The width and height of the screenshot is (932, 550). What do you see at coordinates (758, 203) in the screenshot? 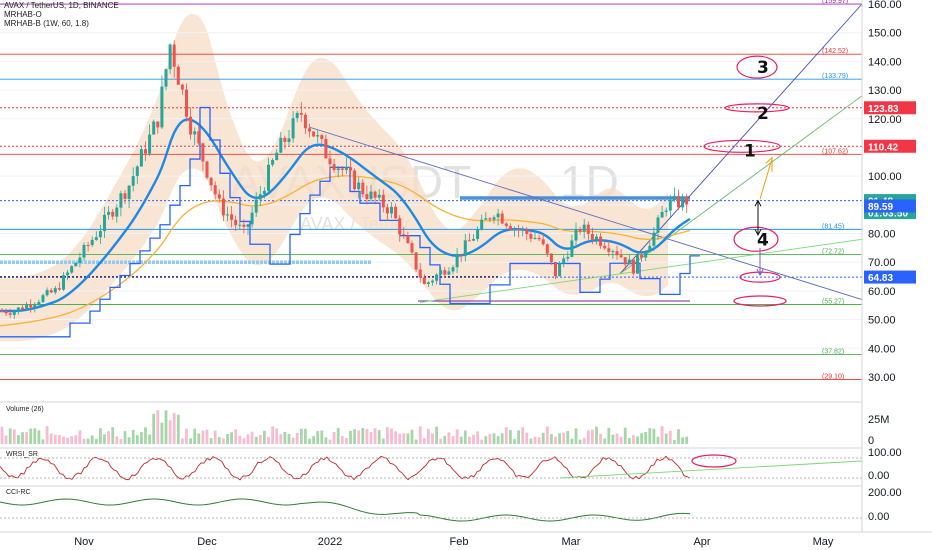
I see `measure-arrow-head-top` at bounding box center [758, 203].